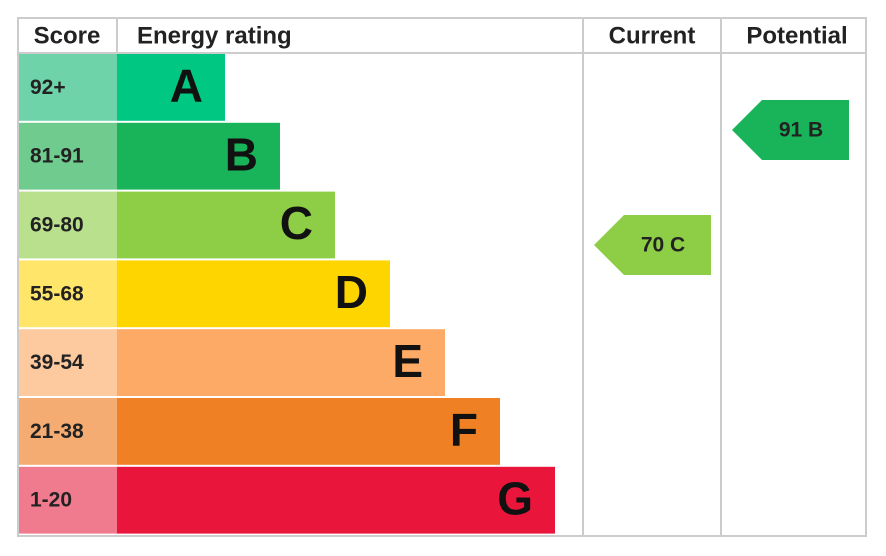 The image size is (886, 556). I want to click on current-label: 70 C, so click(663, 245).